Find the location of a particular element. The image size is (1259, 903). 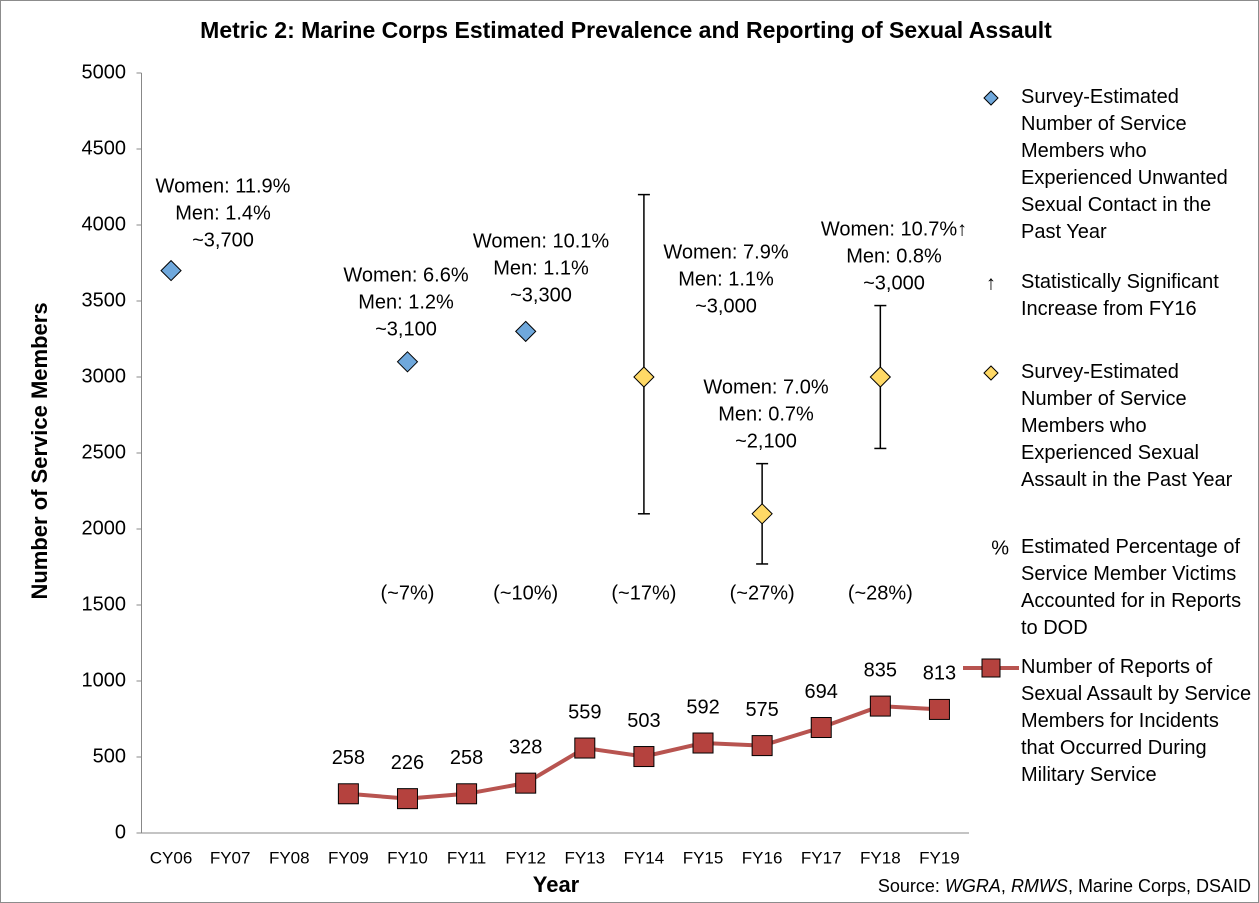

y-tick-label: 3500 is located at coordinates (104, 300).